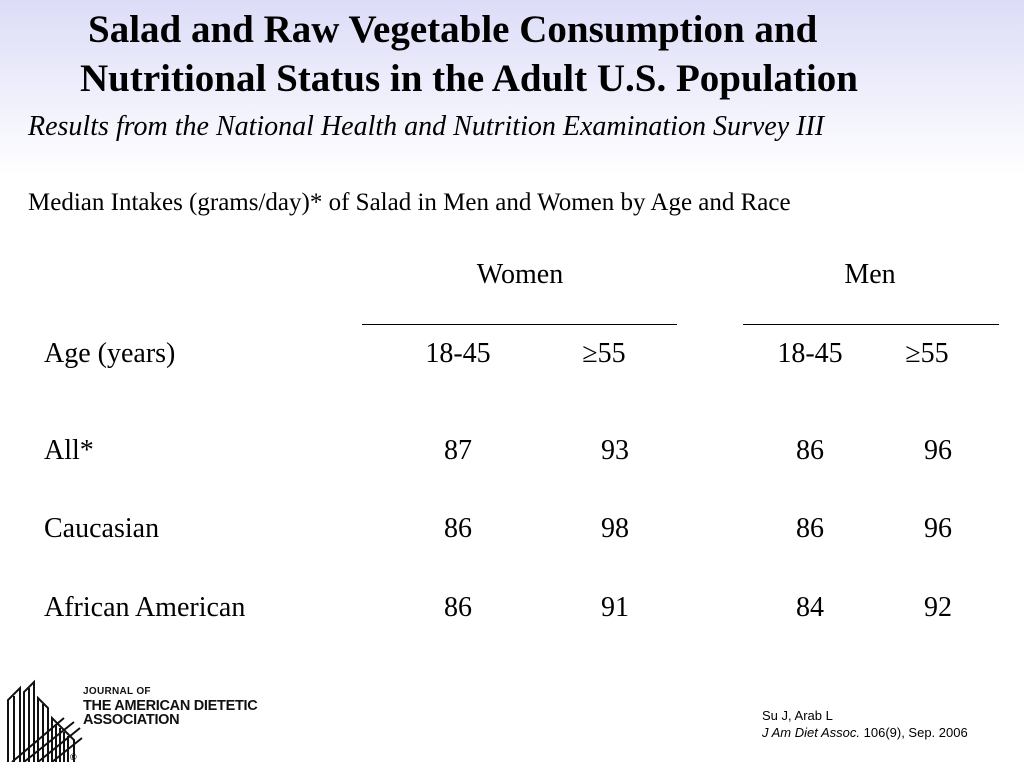 The image size is (1024, 768). What do you see at coordinates (938, 607) in the screenshot?
I see `table-cell: 92` at bounding box center [938, 607].